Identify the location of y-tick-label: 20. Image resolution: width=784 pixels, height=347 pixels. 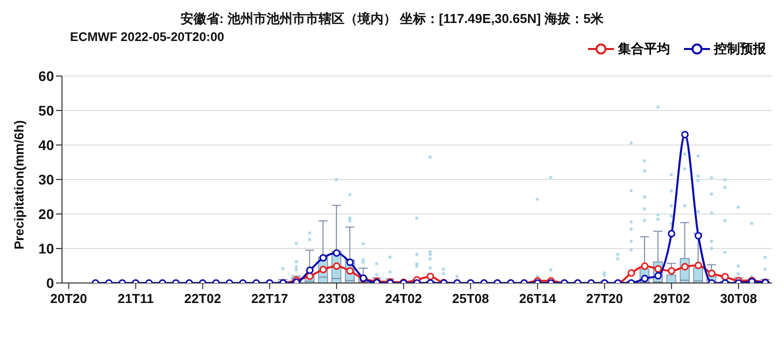
(46, 214).